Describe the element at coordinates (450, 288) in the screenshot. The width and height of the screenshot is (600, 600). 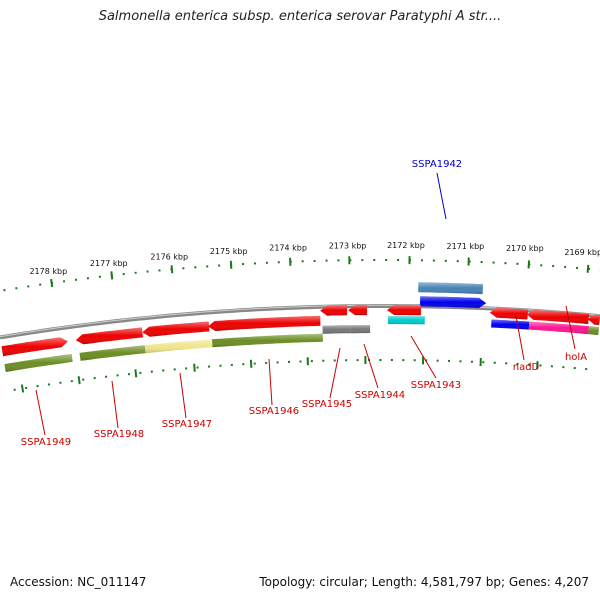
I see `gene-sspa1942-band-shade` at that location.